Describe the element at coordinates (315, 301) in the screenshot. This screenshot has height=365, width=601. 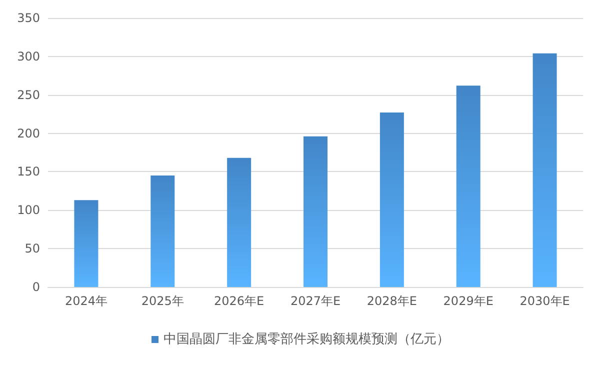
I see `x-tick-label: 2027年E` at that location.